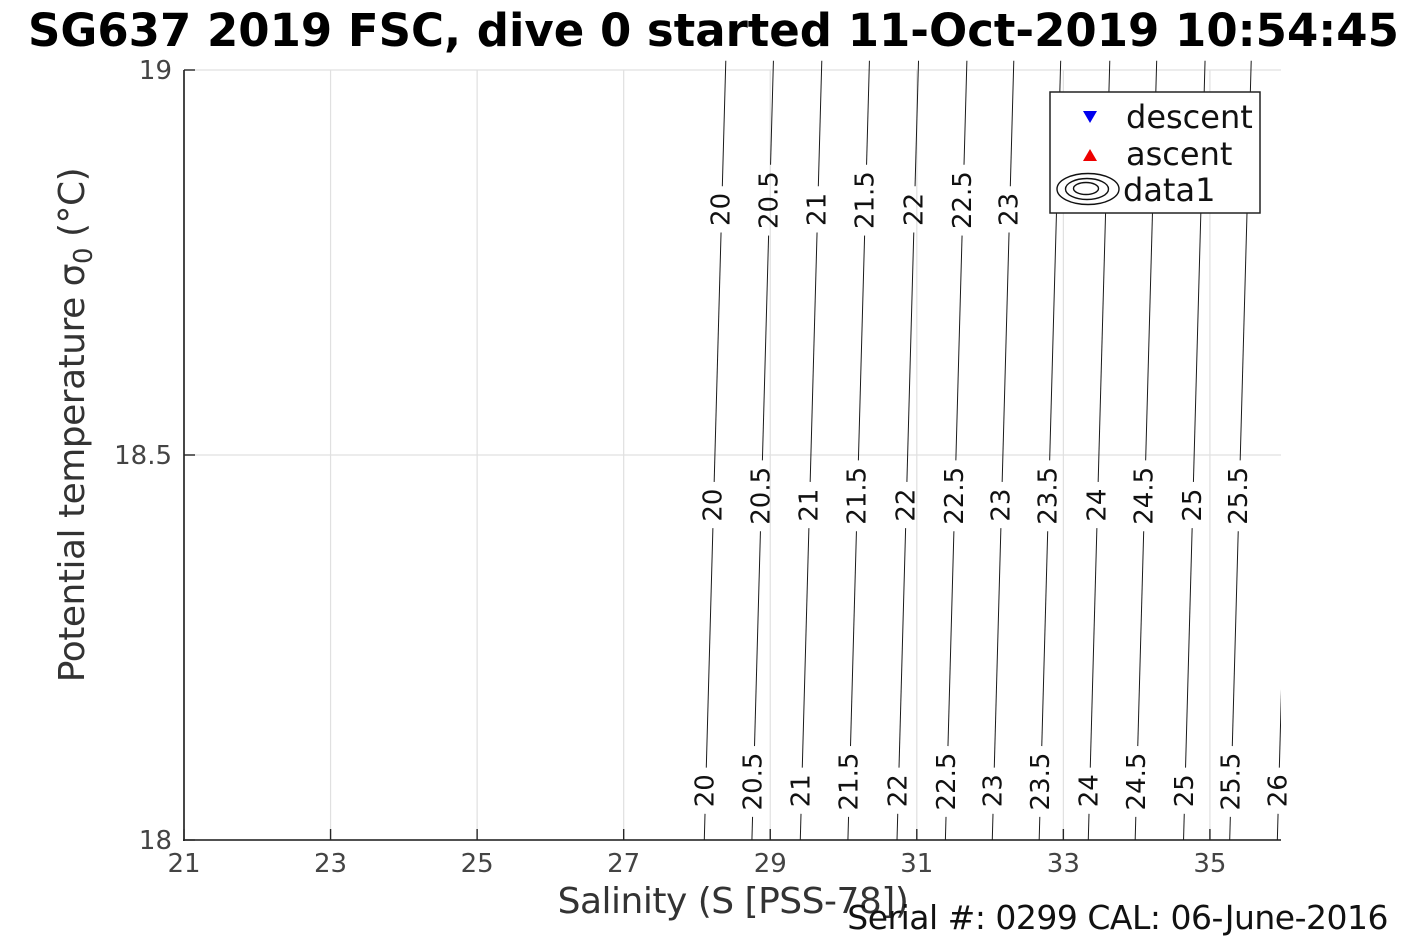  I want to click on x-tick-label: 27, so click(623, 864).